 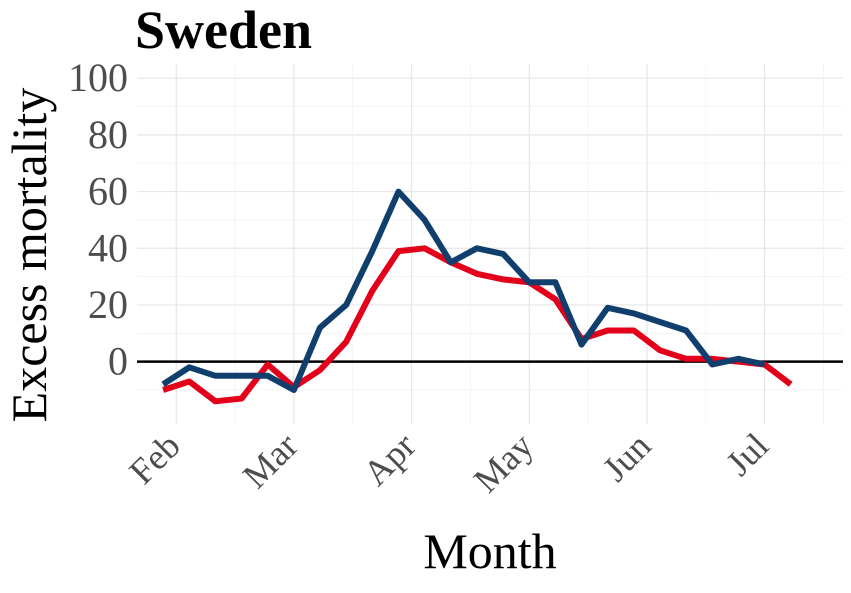 I want to click on y-tick-label: 0, so click(x=118, y=361).